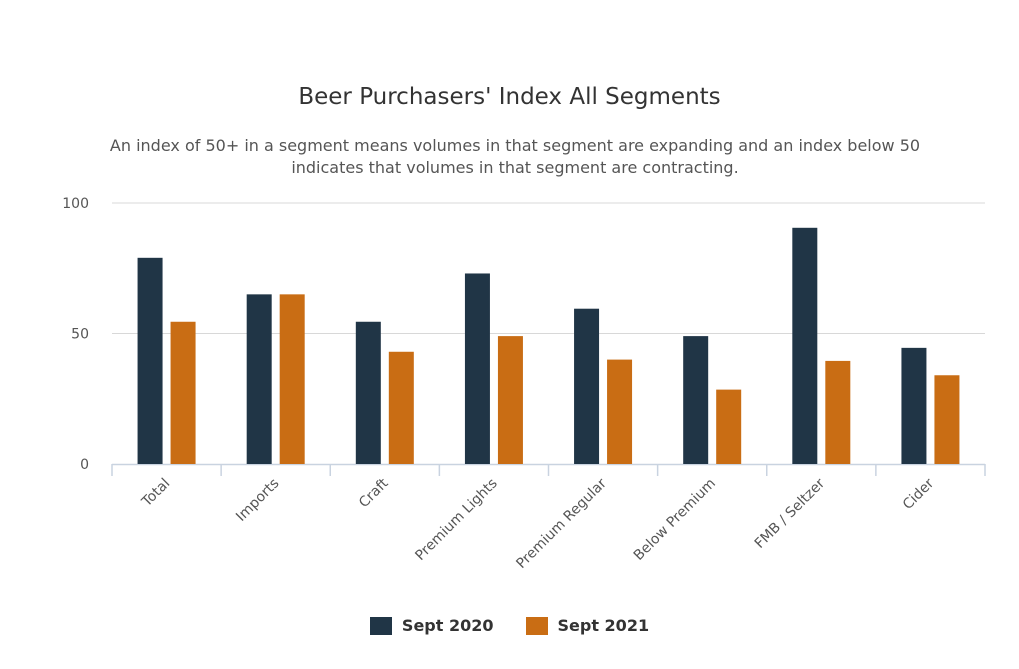  What do you see at coordinates (561, 523) in the screenshot?
I see `x-tick-label: Premium Regular` at bounding box center [561, 523].